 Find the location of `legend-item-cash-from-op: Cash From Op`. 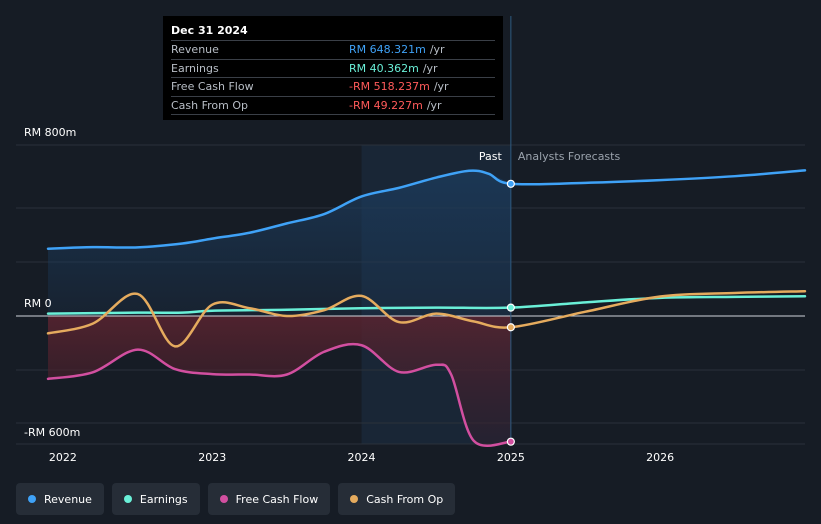

legend-item-cash-from-op: Cash From Op is located at coordinates (397, 499).